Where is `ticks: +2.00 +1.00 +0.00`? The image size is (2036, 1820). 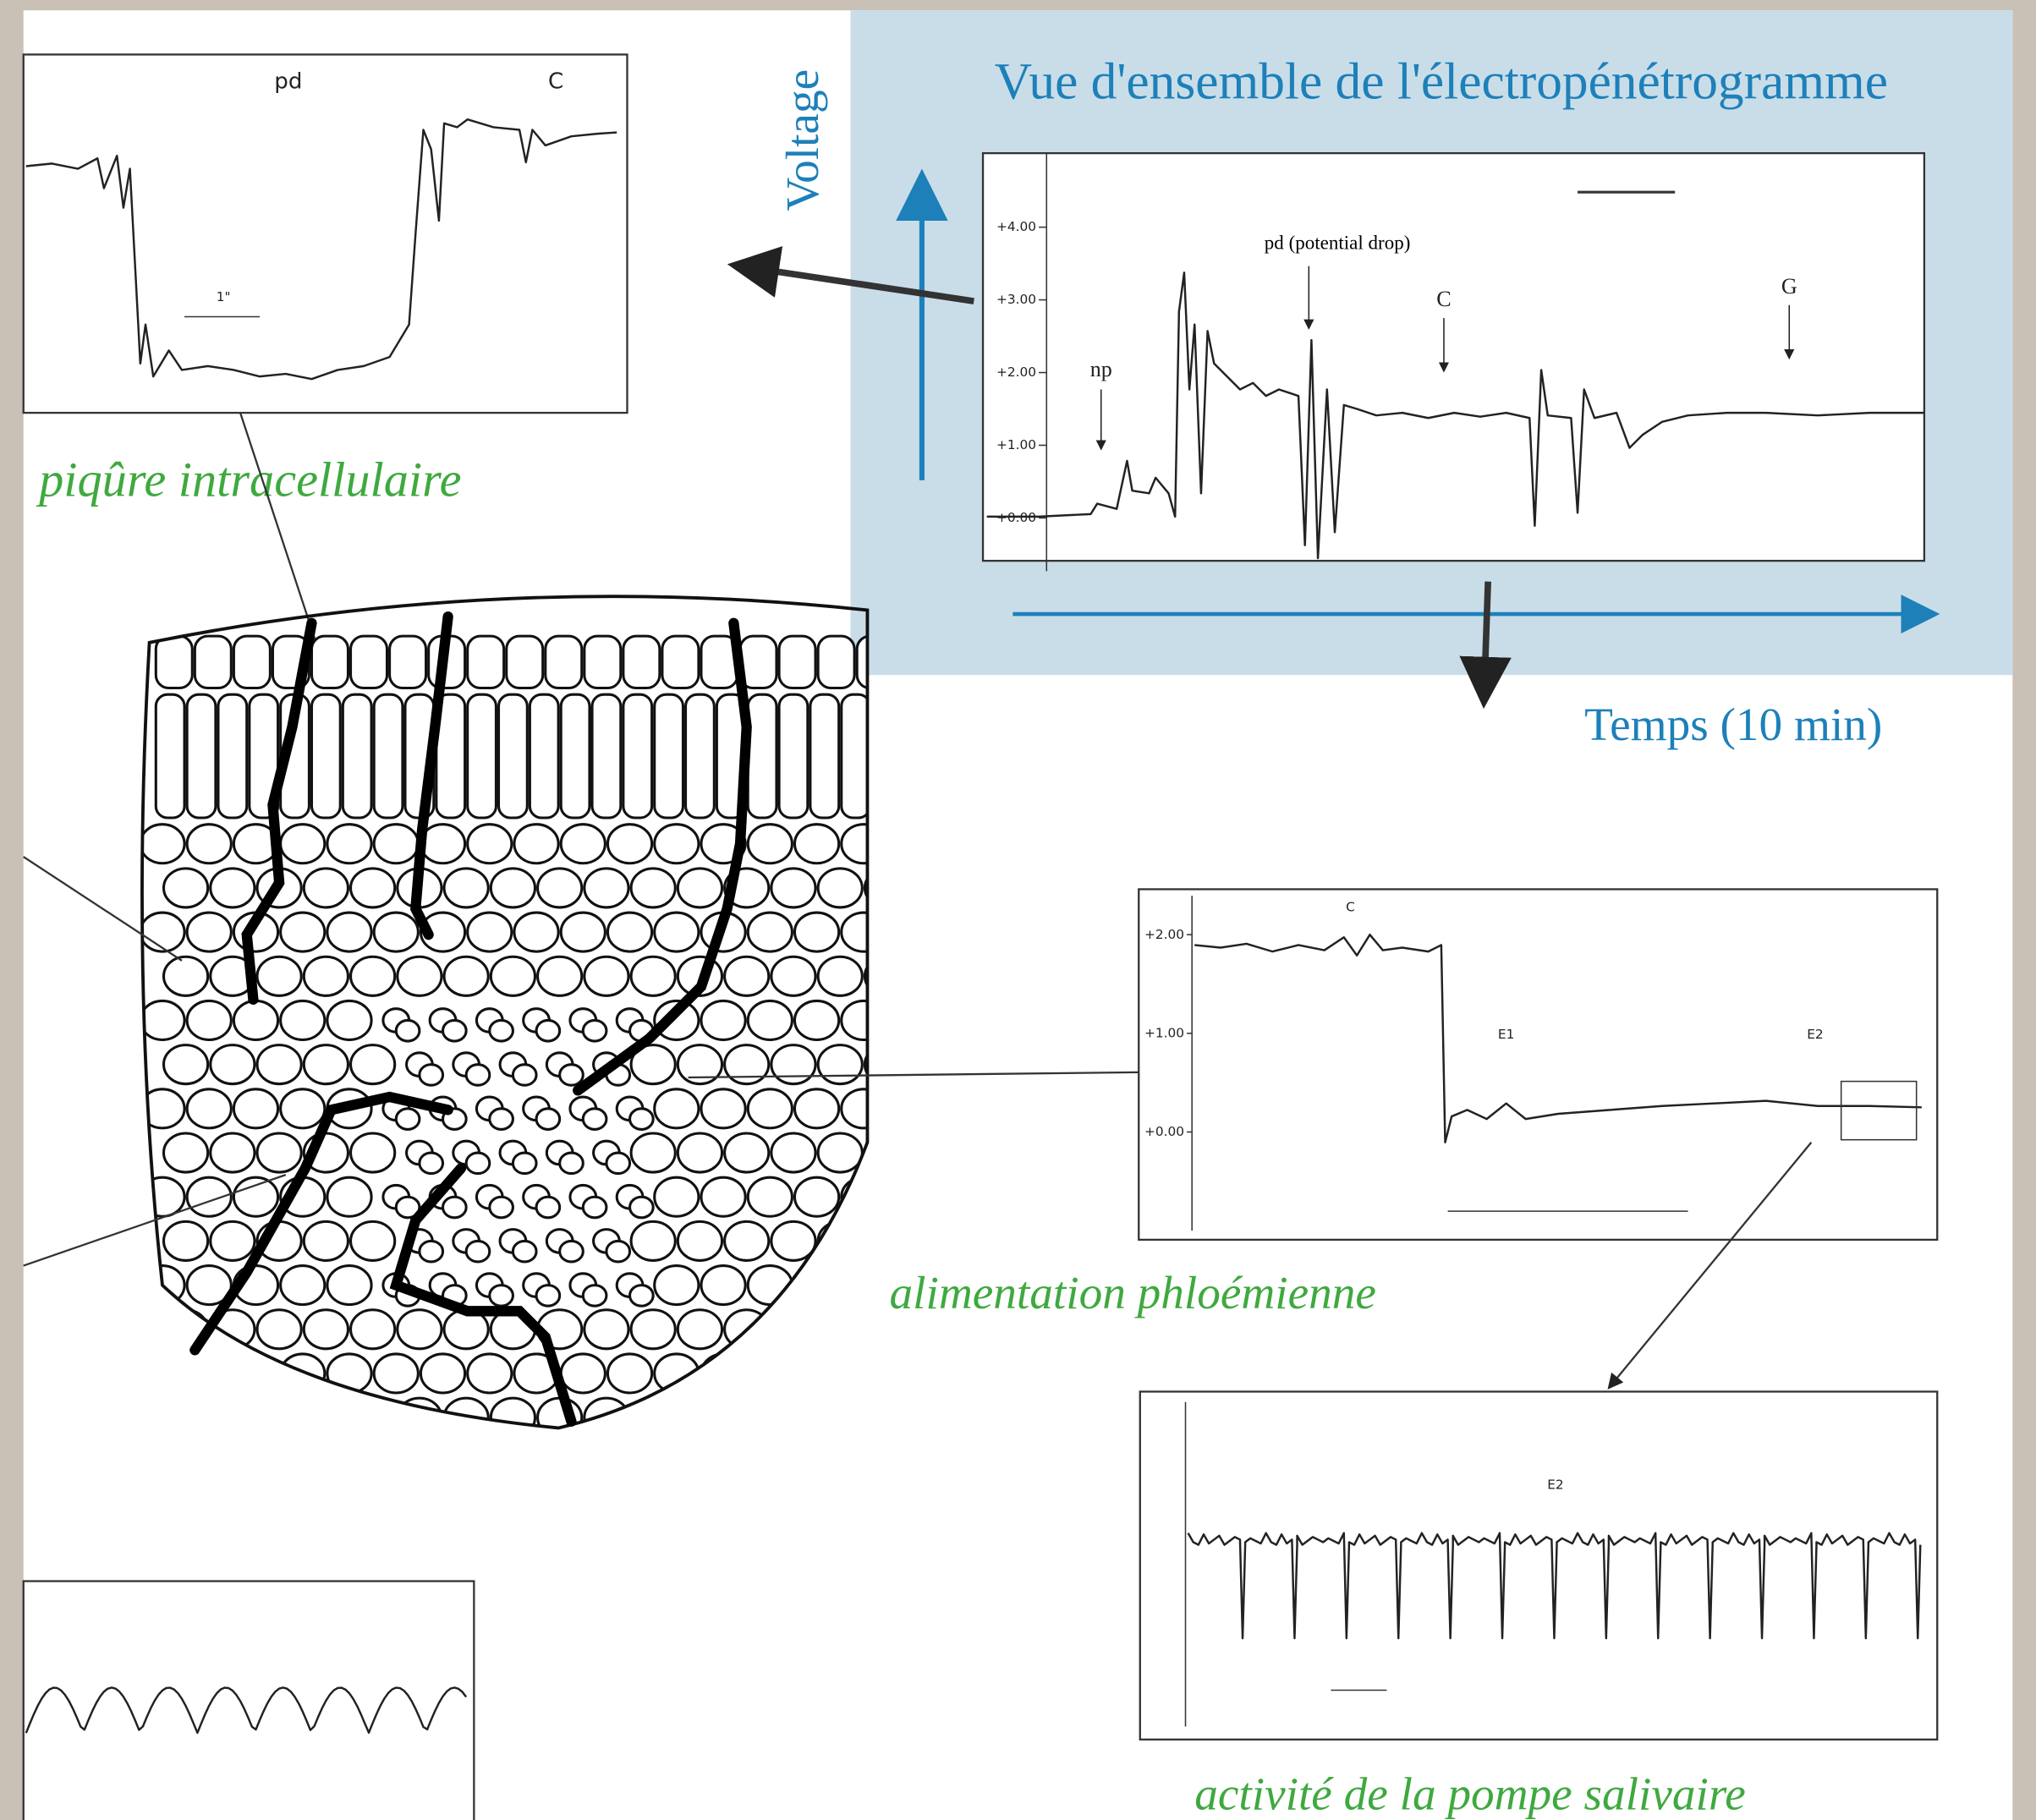 ticks: +2.00 +1.00 +0.00 is located at coordinates (1168, 1033).